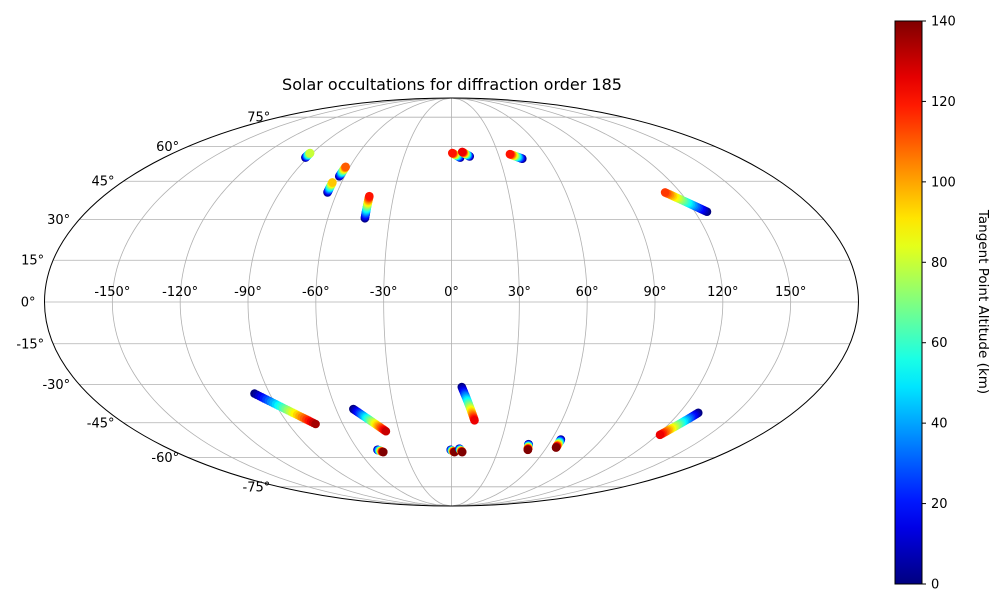 The height and width of the screenshot is (608, 1002). I want to click on x-tick-label: -90°, so click(248, 292).